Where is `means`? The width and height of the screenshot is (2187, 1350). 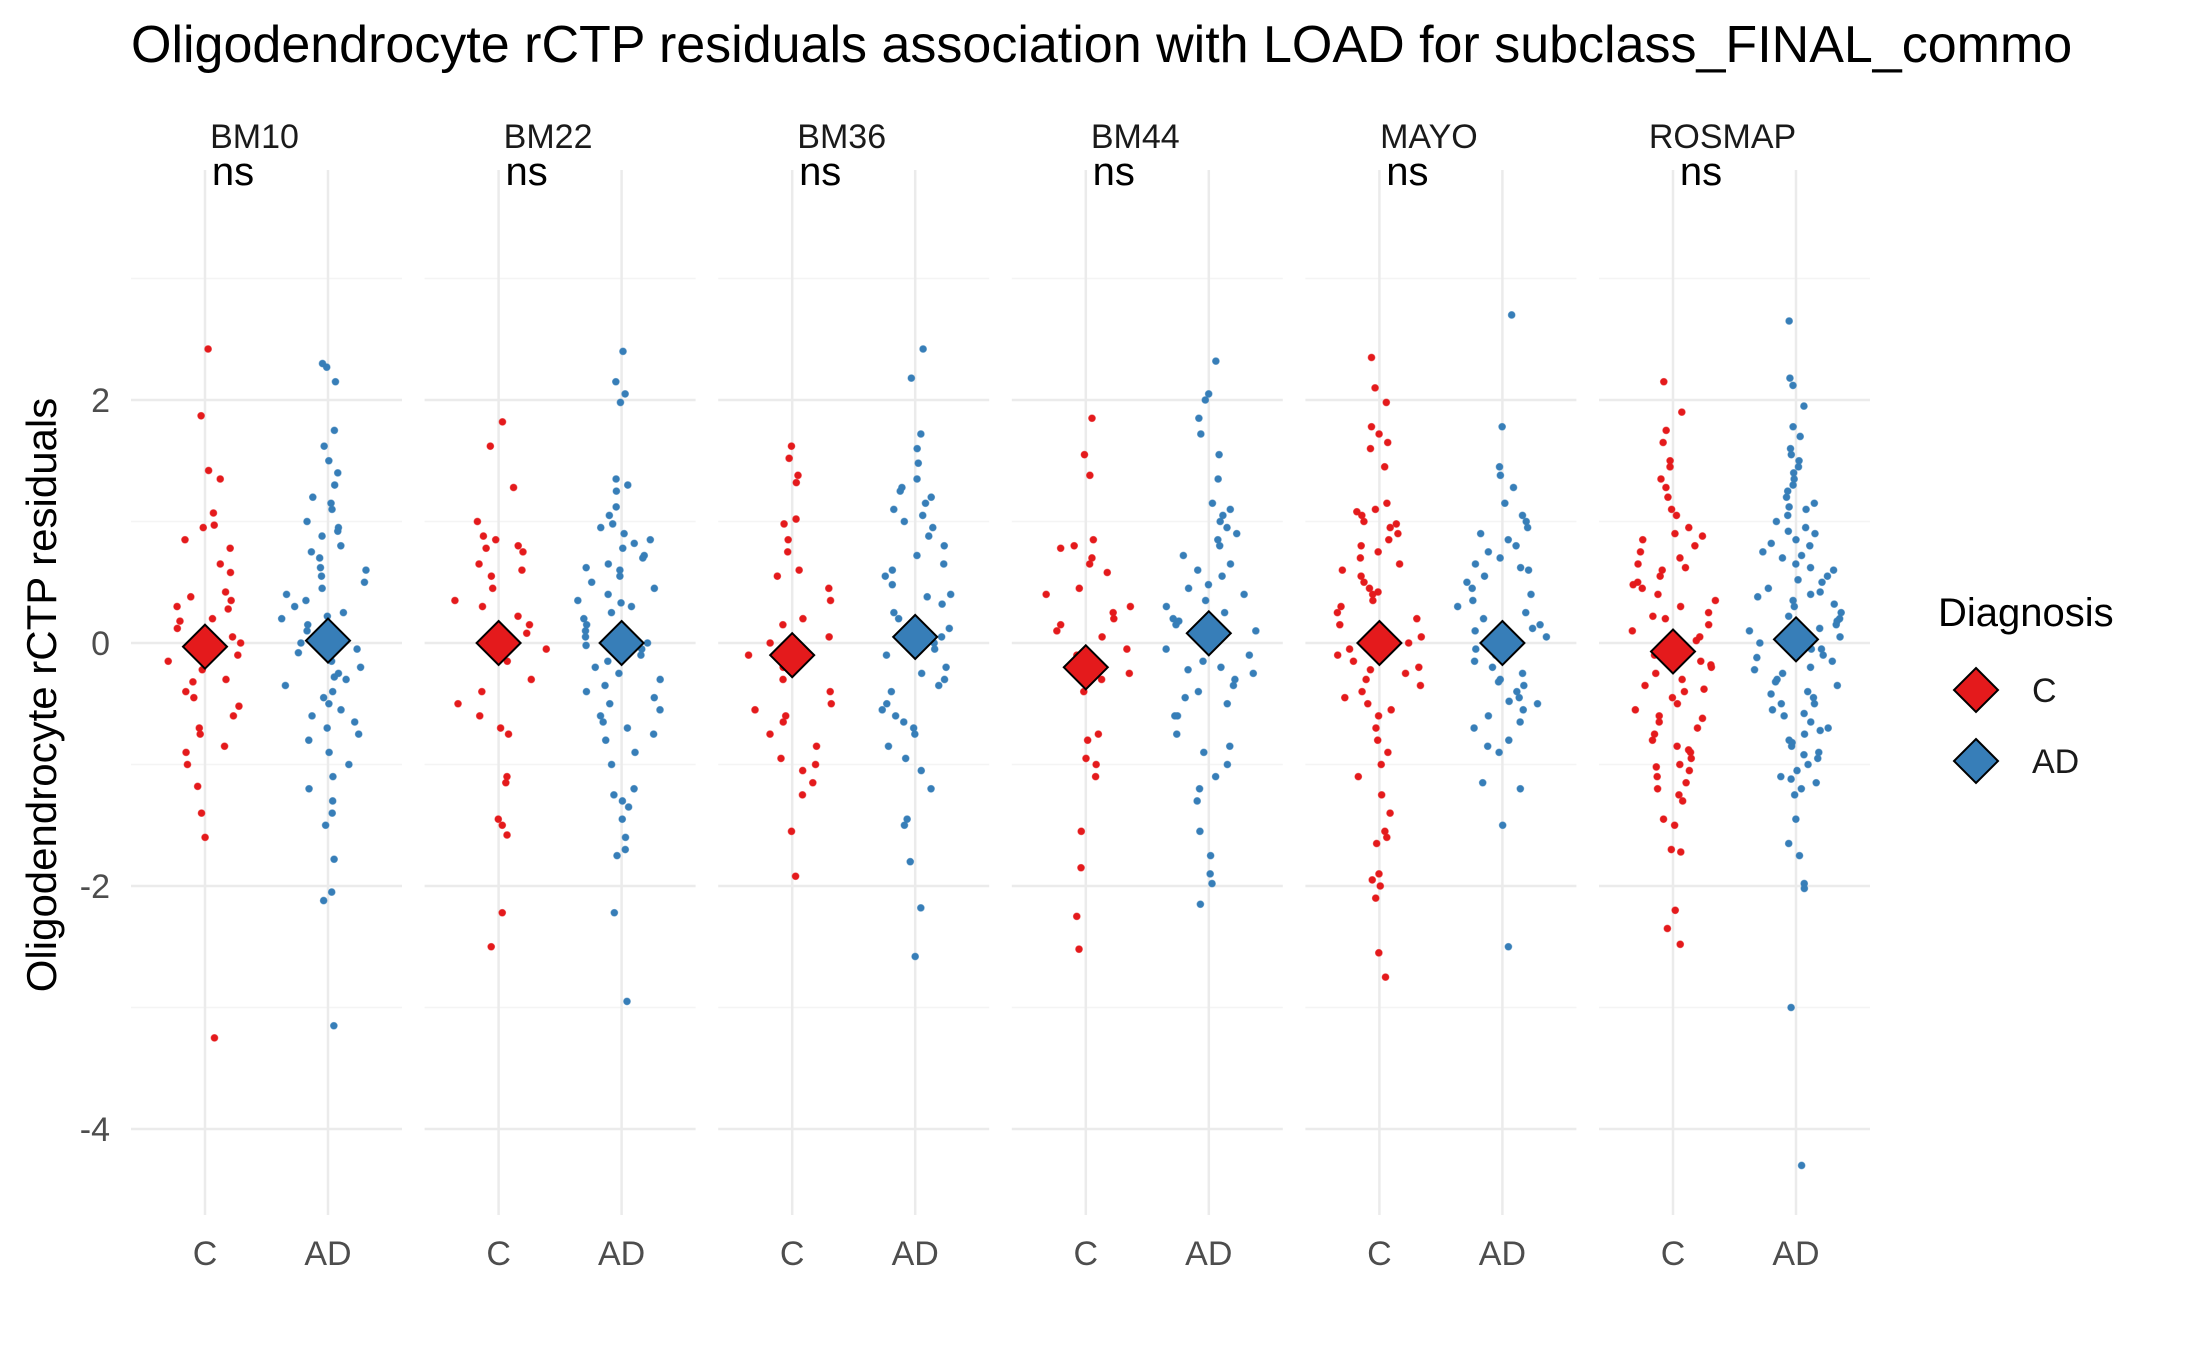
means is located at coordinates (1000, 650).